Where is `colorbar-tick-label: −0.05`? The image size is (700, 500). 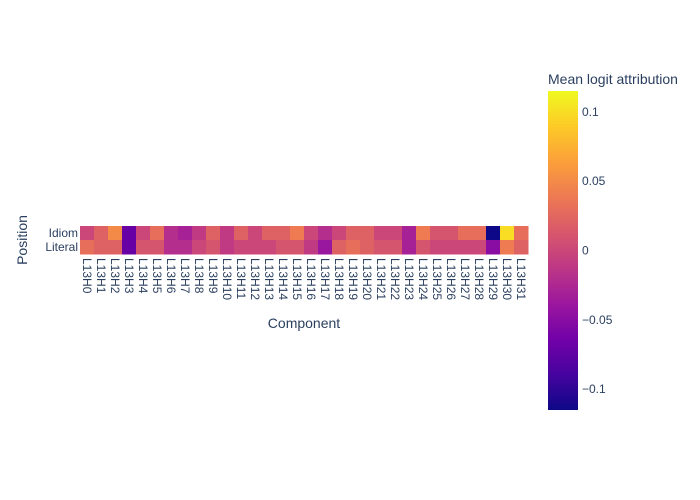
colorbar-tick-label: −0.05 is located at coordinates (597, 320).